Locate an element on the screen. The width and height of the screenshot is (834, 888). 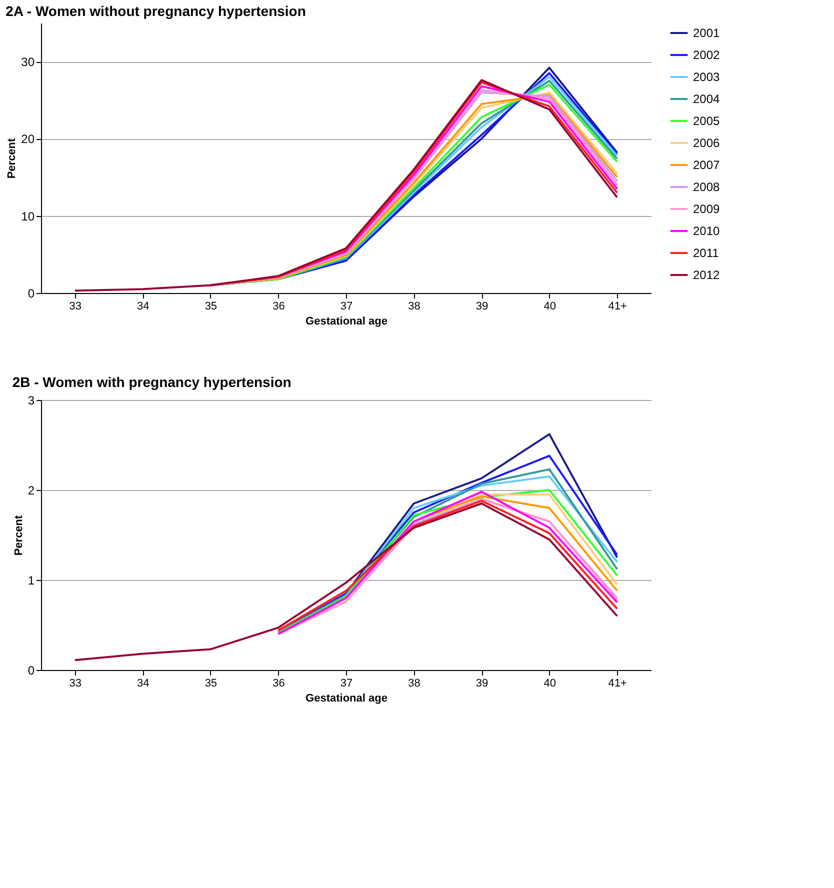
y-tick-label: 3 is located at coordinates (31, 401).